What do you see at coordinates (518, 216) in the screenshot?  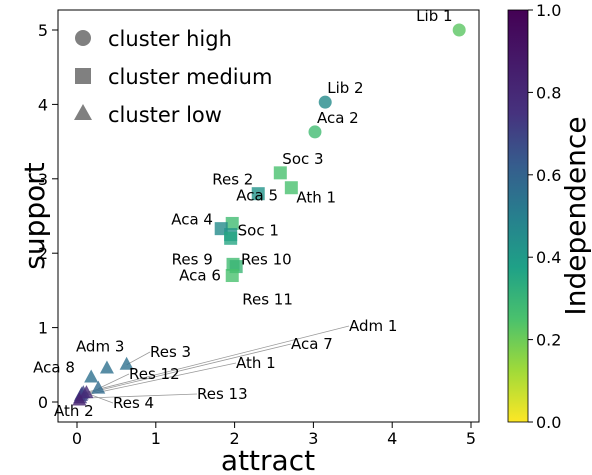 I see `colorbar-gradient` at bounding box center [518, 216].